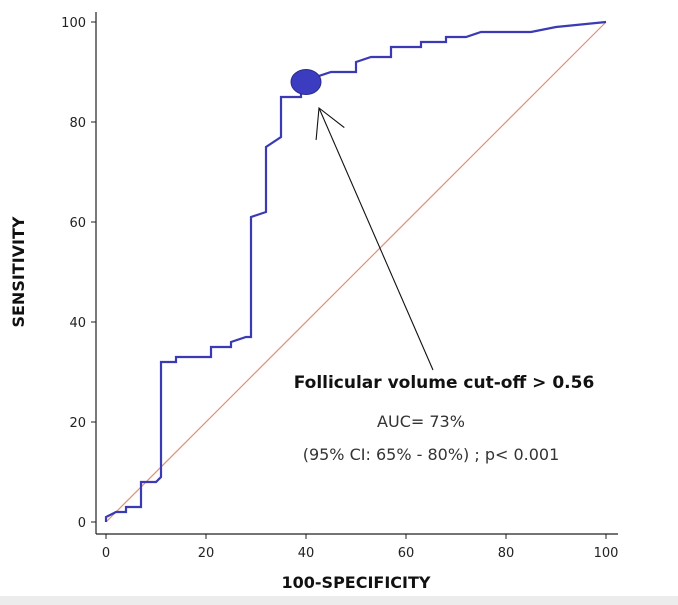 This screenshot has width=678, height=605. Describe the element at coordinates (506, 553) in the screenshot. I see `x-tick-label: 80` at that location.